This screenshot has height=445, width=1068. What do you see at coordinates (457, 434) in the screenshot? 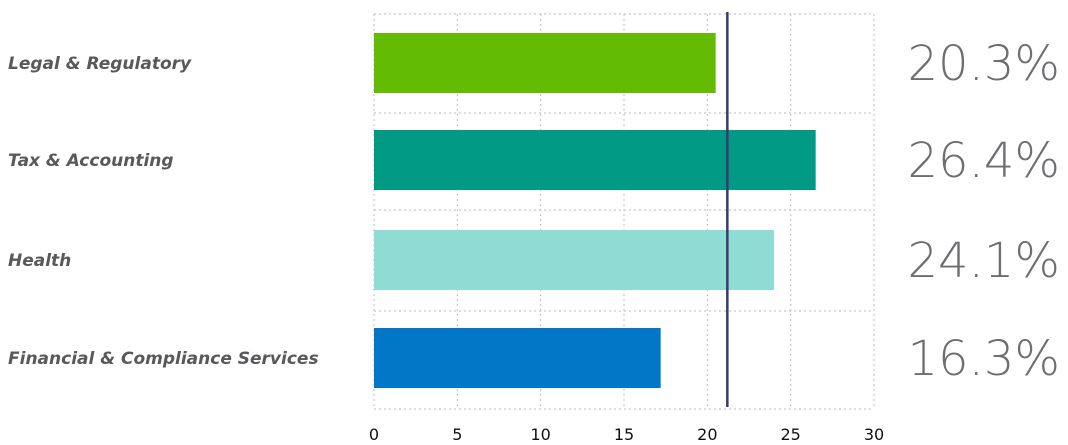
I see `x-tick-label: 5` at bounding box center [457, 434].